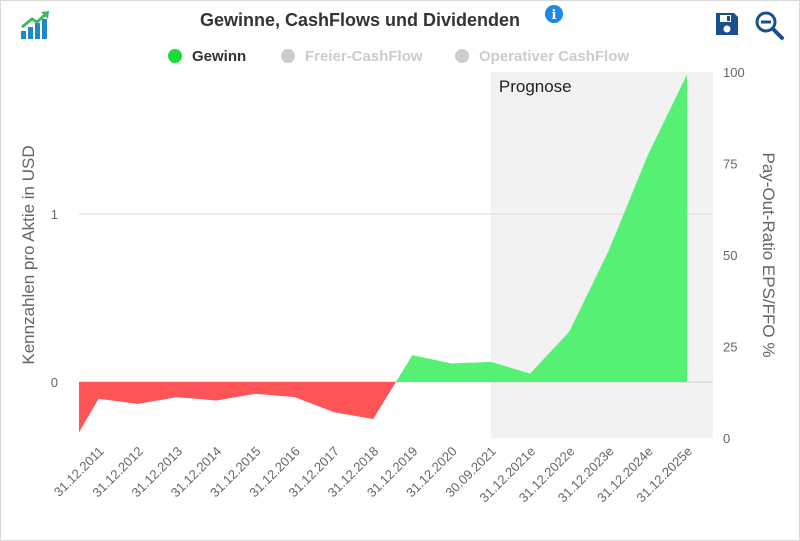 This screenshot has height=541, width=800. What do you see at coordinates (452, 364) in the screenshot?
I see `data-point-31.12.2020` at bounding box center [452, 364].